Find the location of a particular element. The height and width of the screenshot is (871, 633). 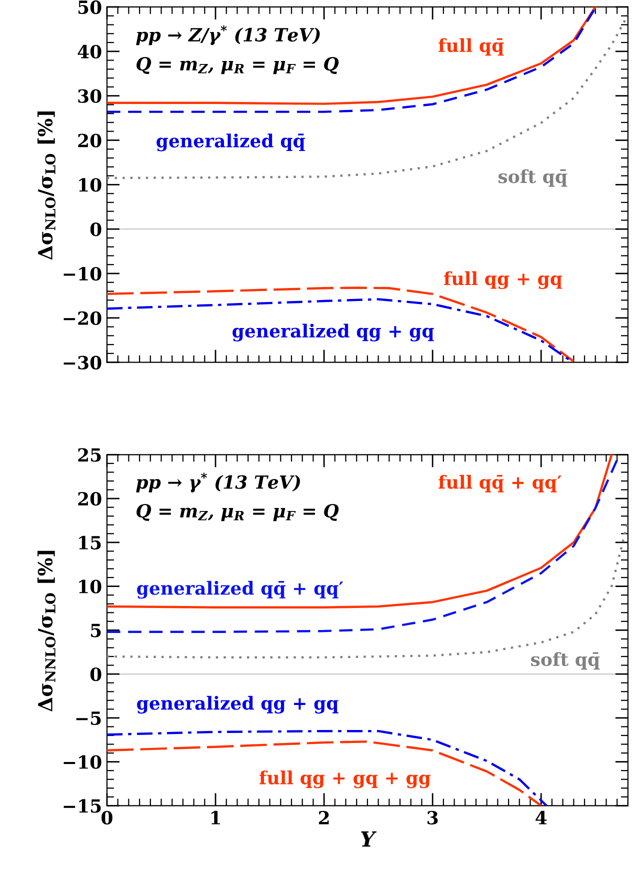

series-label: generalized qq̄ + qq′ is located at coordinates (240, 589).